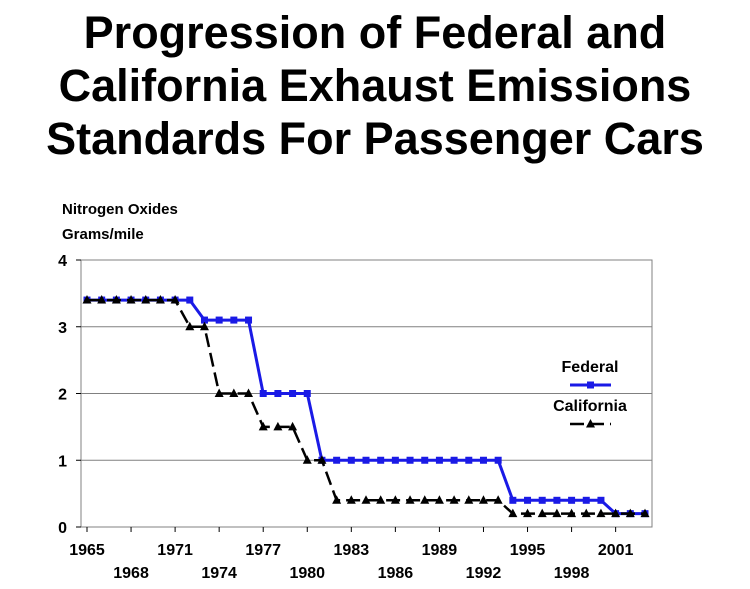  Describe the element at coordinates (375, 32) in the screenshot. I see `chart-title-line-1: Progression of Federal and` at that location.